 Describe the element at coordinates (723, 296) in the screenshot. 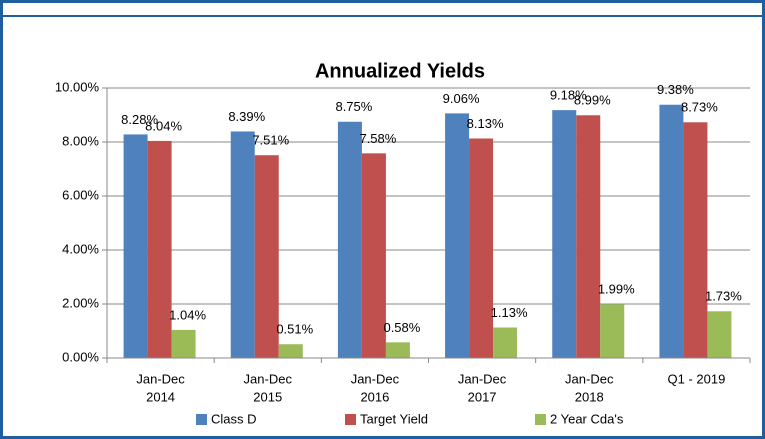

I see `value-label: 1.73%` at that location.